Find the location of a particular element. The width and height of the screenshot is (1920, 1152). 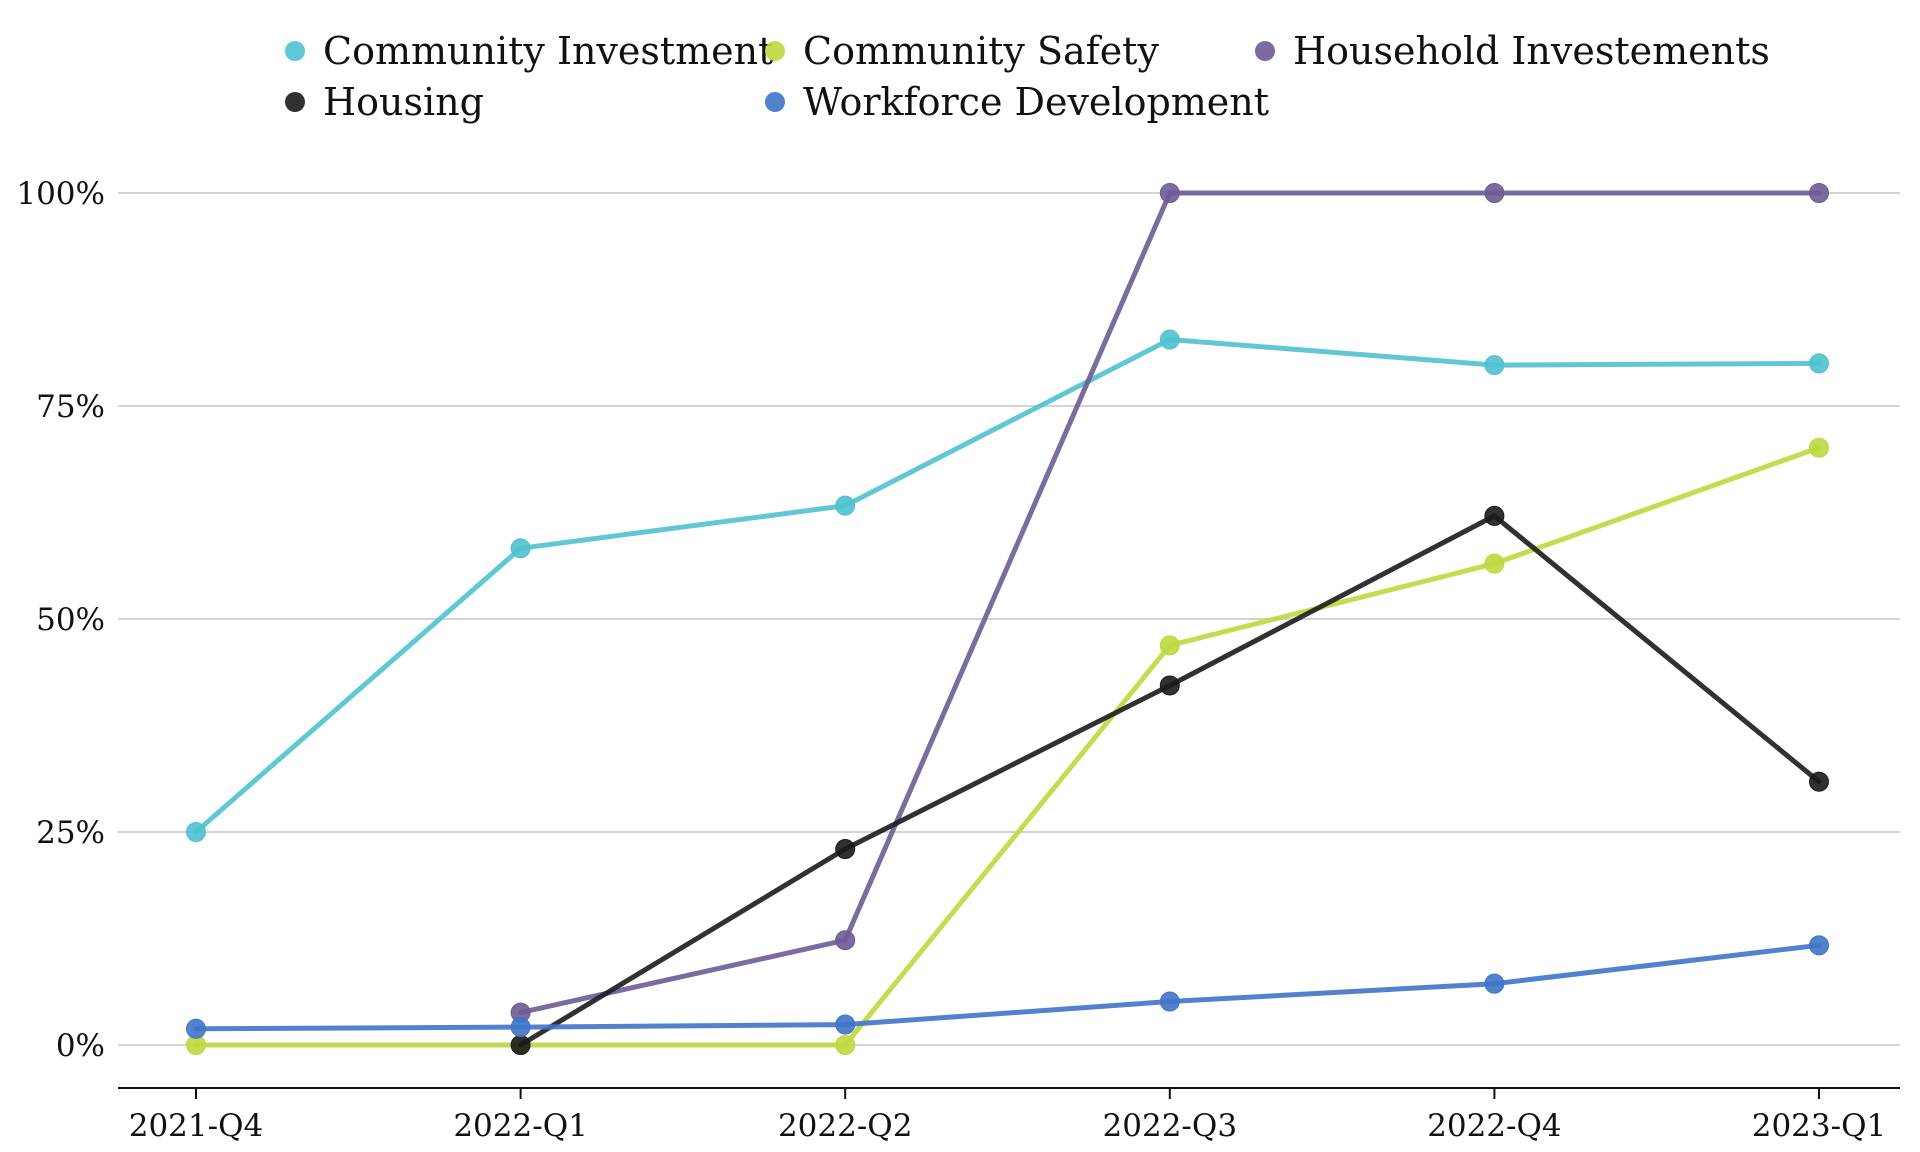

x-tick-label: 2022-Q4 is located at coordinates (1494, 1126).